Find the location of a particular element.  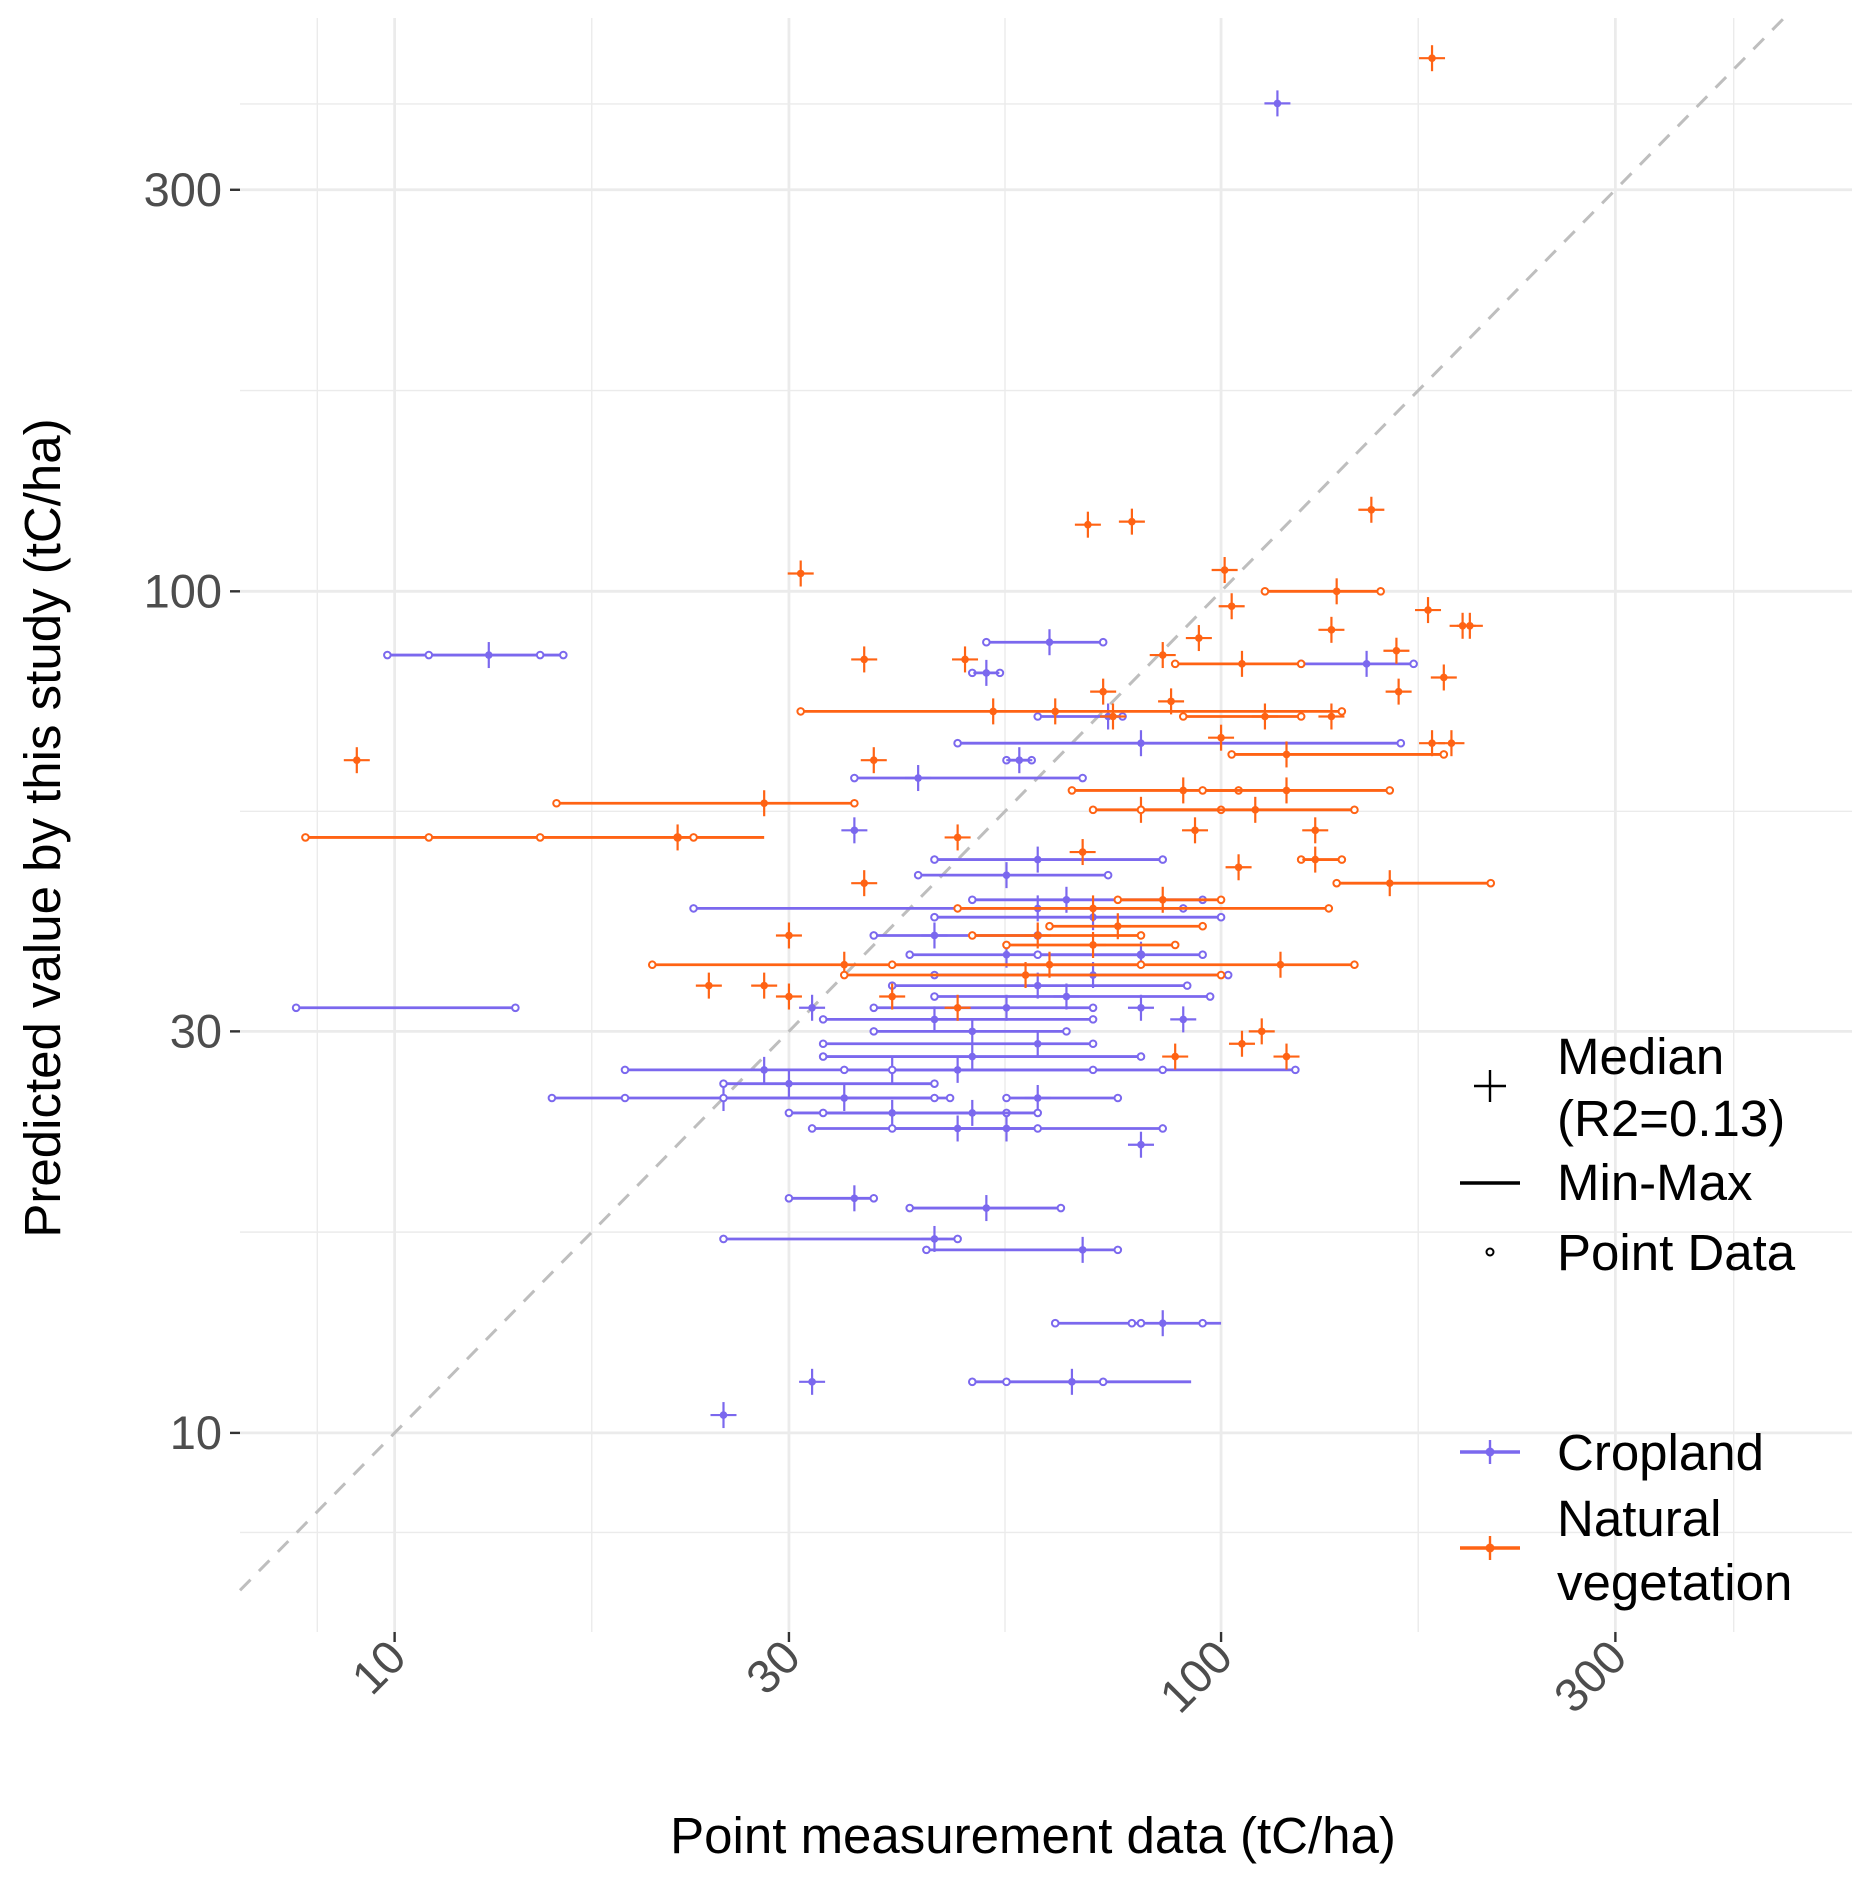

legend-median-key is located at coordinates (1490, 1086).